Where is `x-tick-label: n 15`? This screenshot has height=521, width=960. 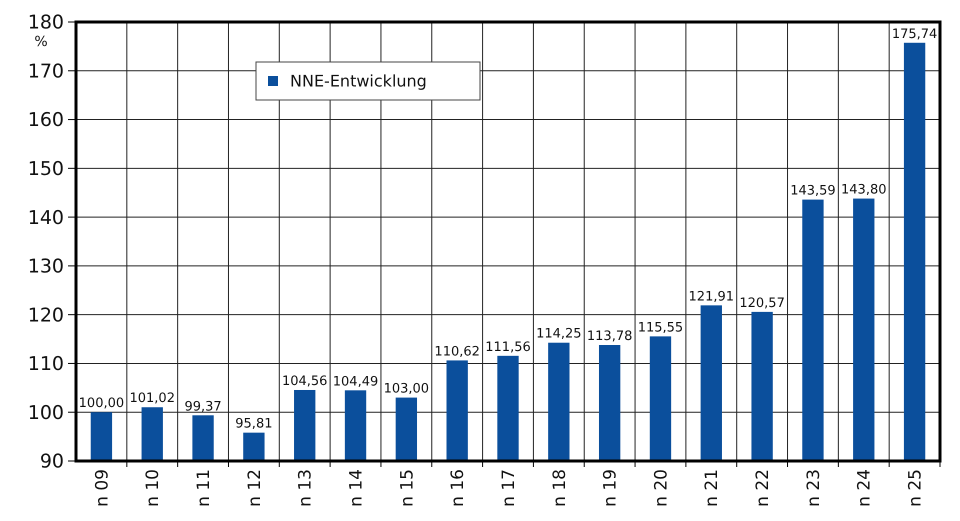 x-tick-label: n 15 is located at coordinates (407, 488).